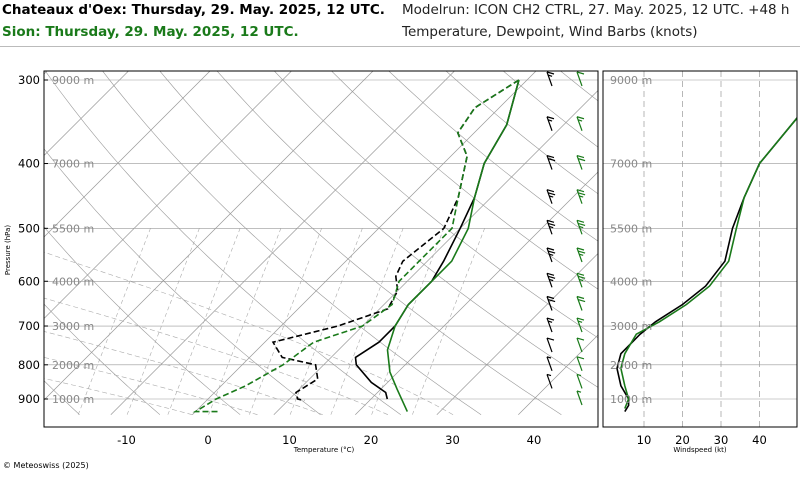  Describe the element at coordinates (682, 440) in the screenshot. I see `windspeed-tick-label: 20` at that location.